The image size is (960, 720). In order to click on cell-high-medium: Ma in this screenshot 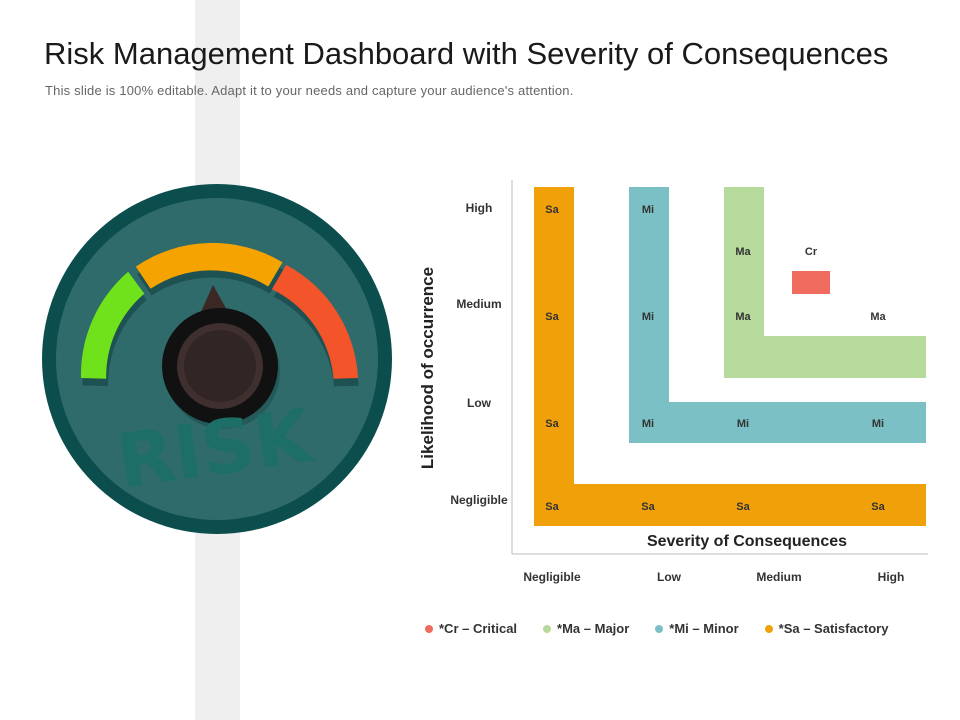, I will do `click(878, 317)`.